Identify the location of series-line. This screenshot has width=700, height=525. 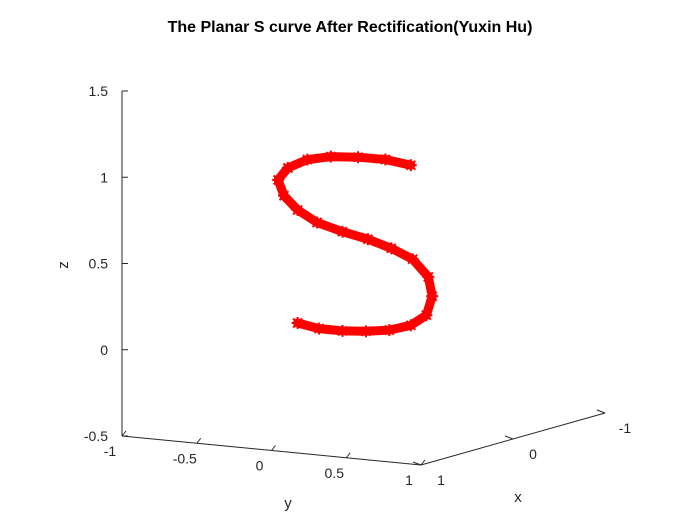
(355, 244).